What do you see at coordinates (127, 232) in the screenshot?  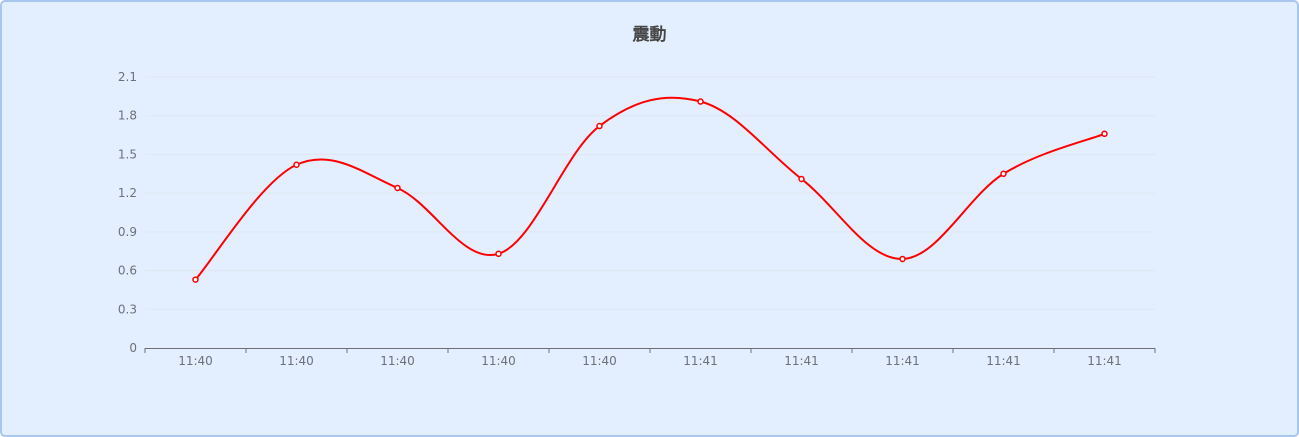 I see `y-tick-label: 0.9` at bounding box center [127, 232].